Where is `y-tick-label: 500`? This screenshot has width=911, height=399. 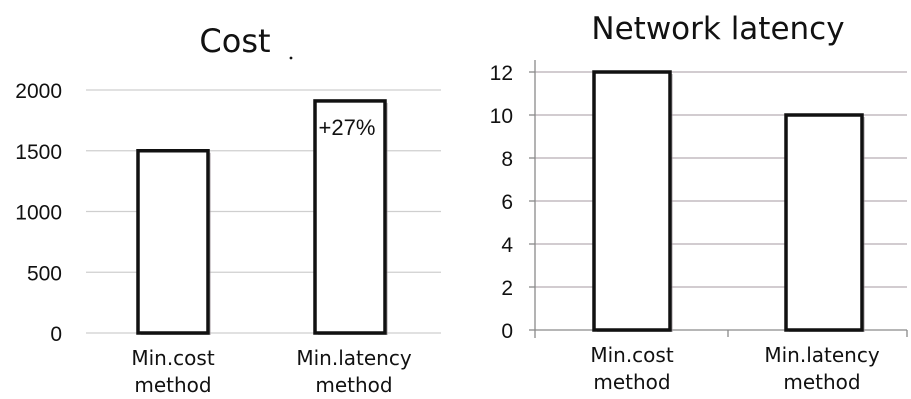 y-tick-label: 500 is located at coordinates (44, 273).